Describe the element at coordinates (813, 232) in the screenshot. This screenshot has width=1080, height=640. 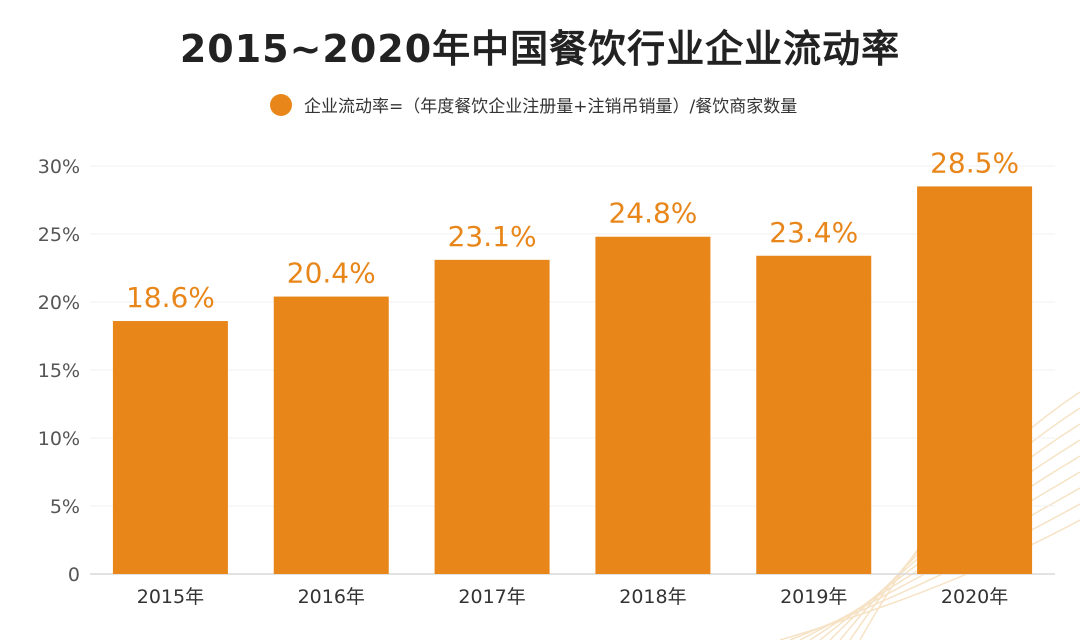
I see `data-label: 23.4%` at that location.